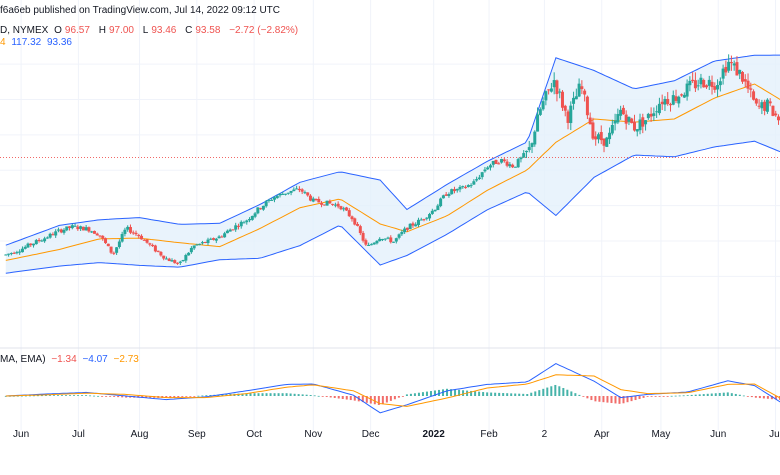 The height and width of the screenshot is (475, 780). I want to click on close-label: C, so click(188, 30).